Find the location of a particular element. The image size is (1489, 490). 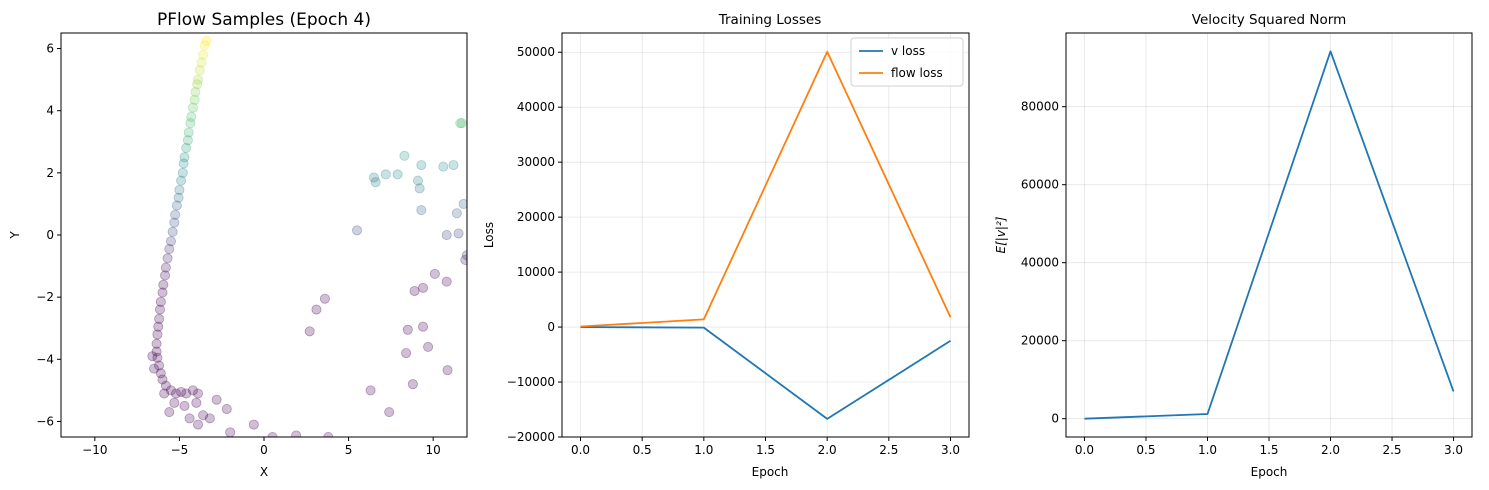

y-tick-label: 30000 is located at coordinates (536, 162).